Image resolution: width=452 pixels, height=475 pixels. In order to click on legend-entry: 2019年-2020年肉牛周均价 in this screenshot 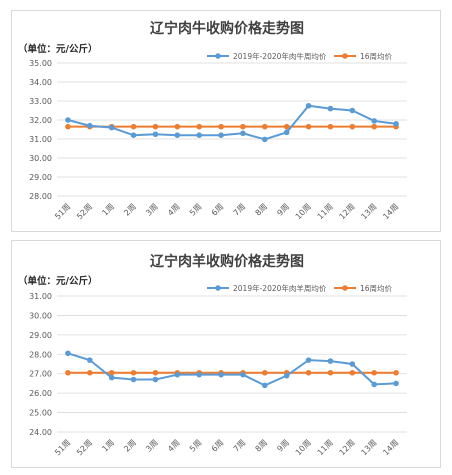, I will do `click(267, 56)`.